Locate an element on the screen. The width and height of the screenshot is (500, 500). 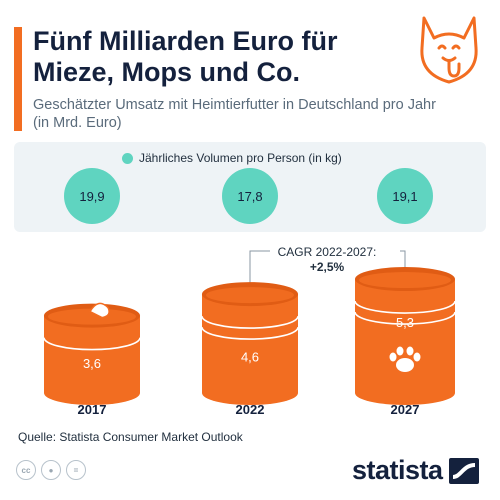
dog-icon is located at coordinates (449, 50).